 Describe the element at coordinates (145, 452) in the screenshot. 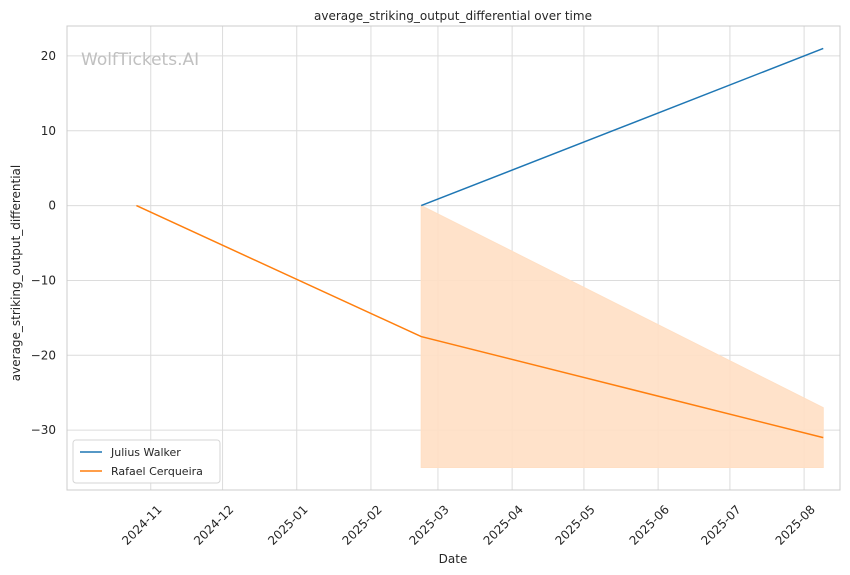

I see `legend-entry: Julius Walker` at that location.